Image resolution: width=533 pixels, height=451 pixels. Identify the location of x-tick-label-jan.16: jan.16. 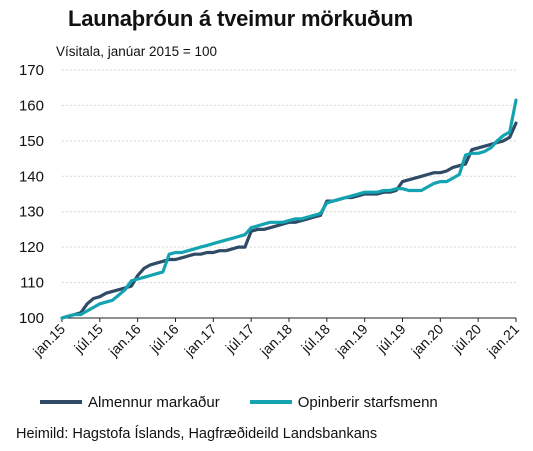
(124, 340).